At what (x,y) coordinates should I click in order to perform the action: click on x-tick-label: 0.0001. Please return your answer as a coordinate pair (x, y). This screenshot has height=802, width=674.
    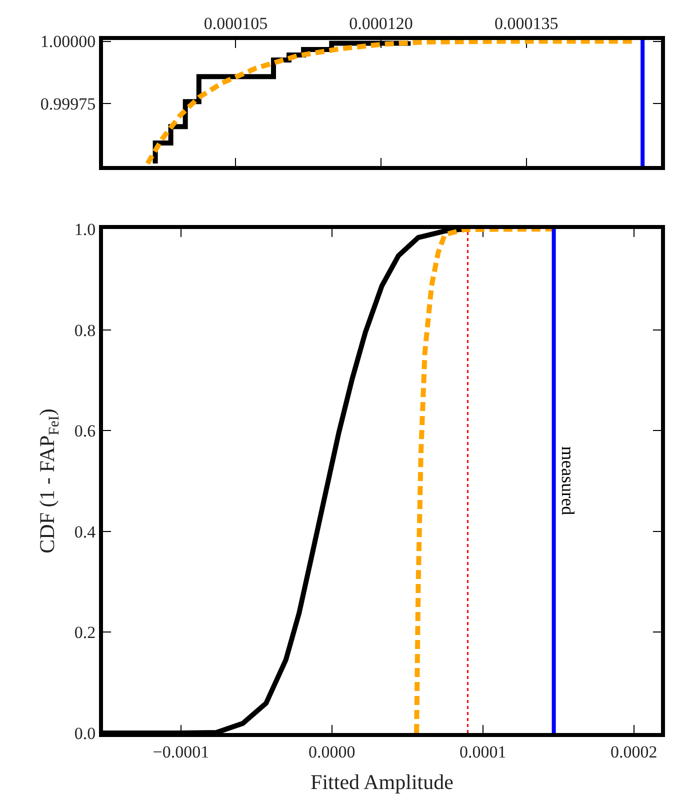
    Looking at the image, I should click on (482, 752).